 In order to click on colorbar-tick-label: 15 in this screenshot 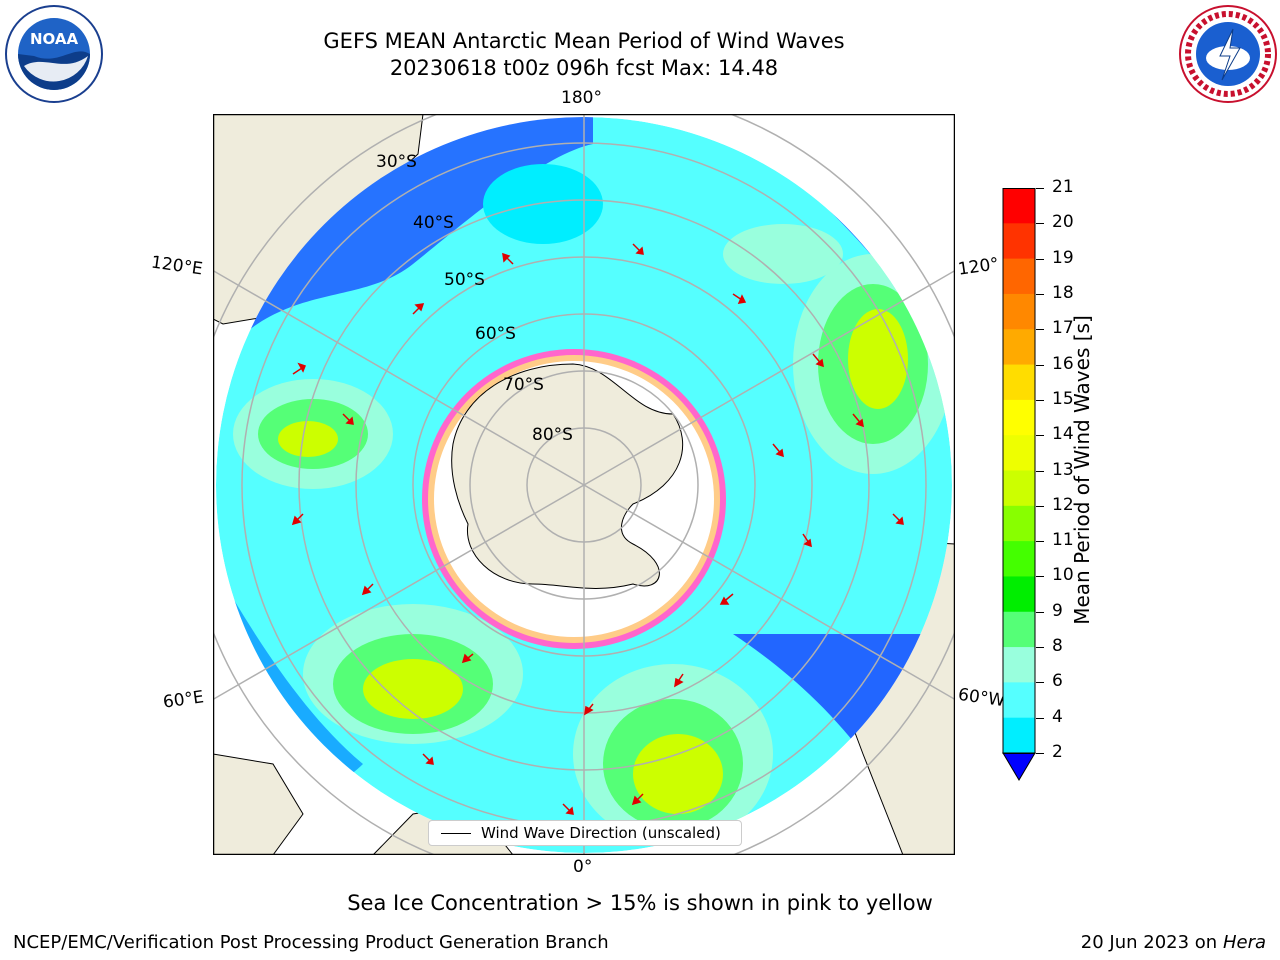, I will do `click(1063, 398)`.